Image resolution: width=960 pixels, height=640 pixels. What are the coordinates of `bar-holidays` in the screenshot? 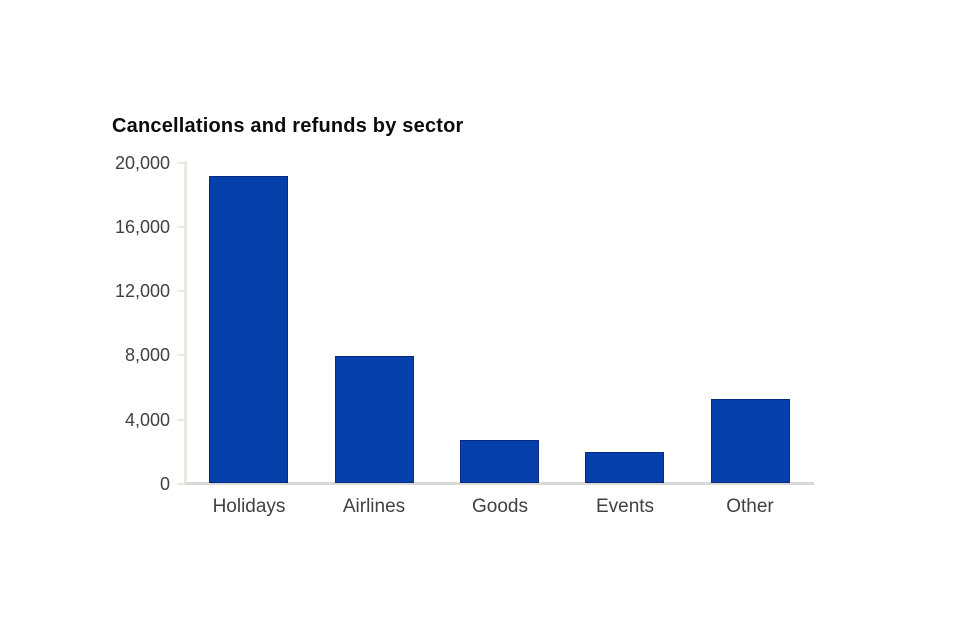 It's located at (248, 329).